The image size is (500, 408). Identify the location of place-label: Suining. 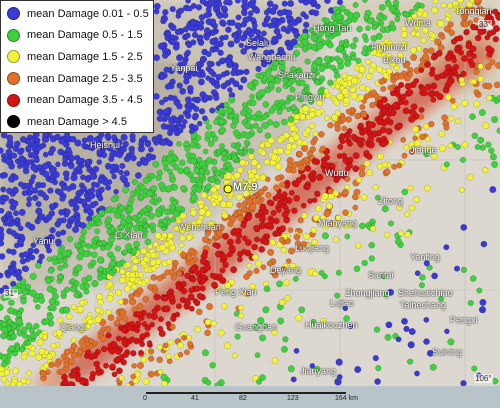
(447, 352).